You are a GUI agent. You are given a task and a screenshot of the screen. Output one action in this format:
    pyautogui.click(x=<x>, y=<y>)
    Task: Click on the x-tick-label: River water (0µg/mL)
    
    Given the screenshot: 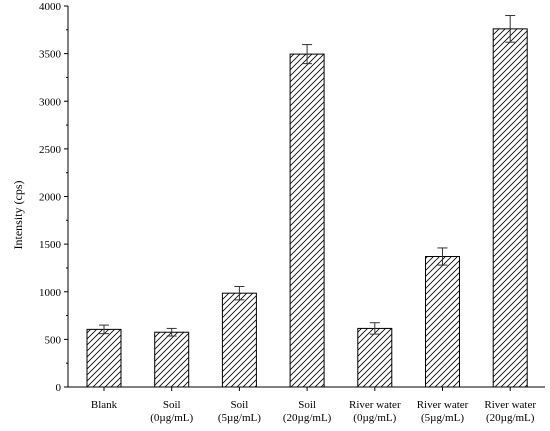 What is the action you would take?
    pyautogui.click(x=375, y=411)
    